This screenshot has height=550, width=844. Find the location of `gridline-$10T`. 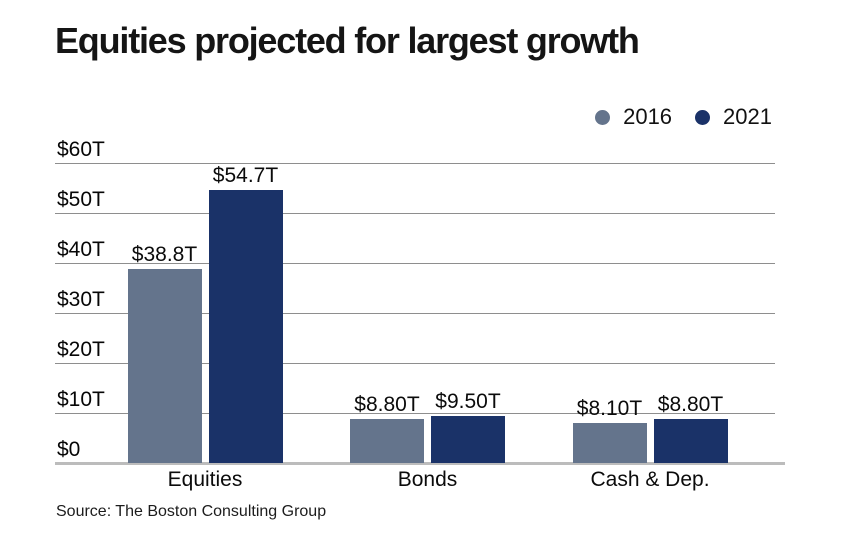

gridline-$10T is located at coordinates (415, 413).